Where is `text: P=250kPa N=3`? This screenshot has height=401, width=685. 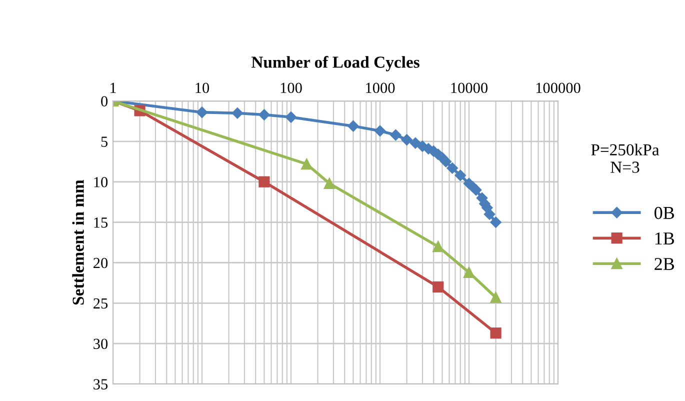
text: P=250kPa N=3 is located at coordinates (625, 158).